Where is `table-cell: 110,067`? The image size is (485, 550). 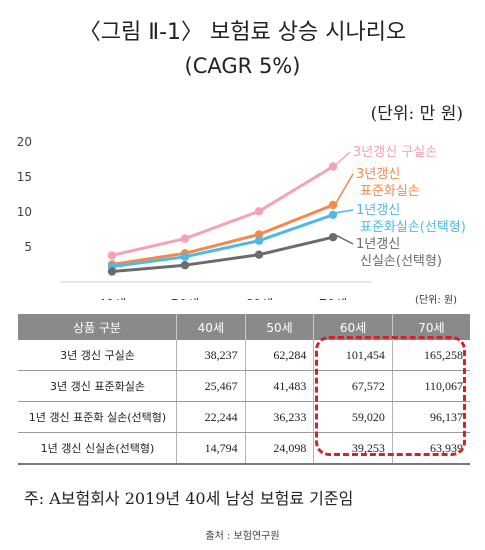 table-cell: 110,067 is located at coordinates (431, 386).